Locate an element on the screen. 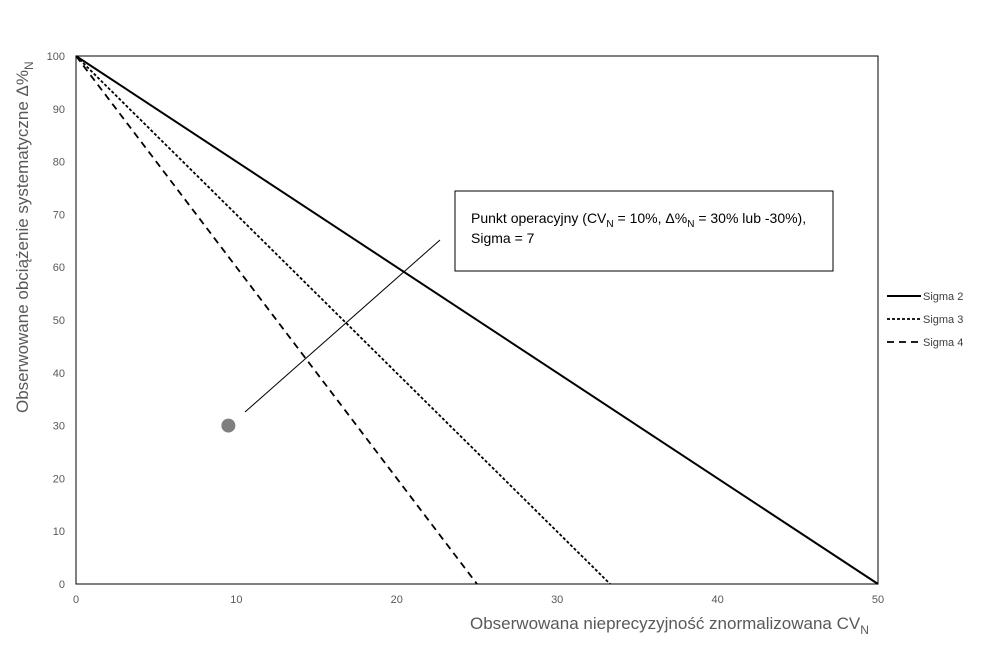 This screenshot has height=662, width=984. legend-label: Sigma 3 is located at coordinates (943, 320).